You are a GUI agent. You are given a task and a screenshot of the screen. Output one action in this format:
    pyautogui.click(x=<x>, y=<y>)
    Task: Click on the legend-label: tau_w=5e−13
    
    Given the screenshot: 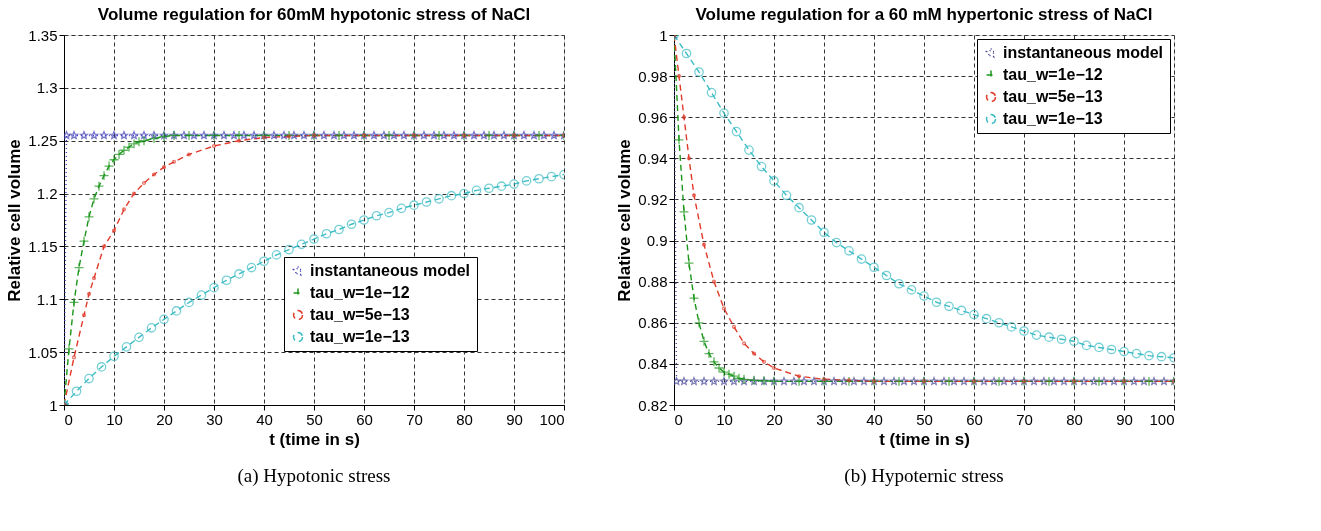 What is the action you would take?
    pyautogui.click(x=1053, y=96)
    